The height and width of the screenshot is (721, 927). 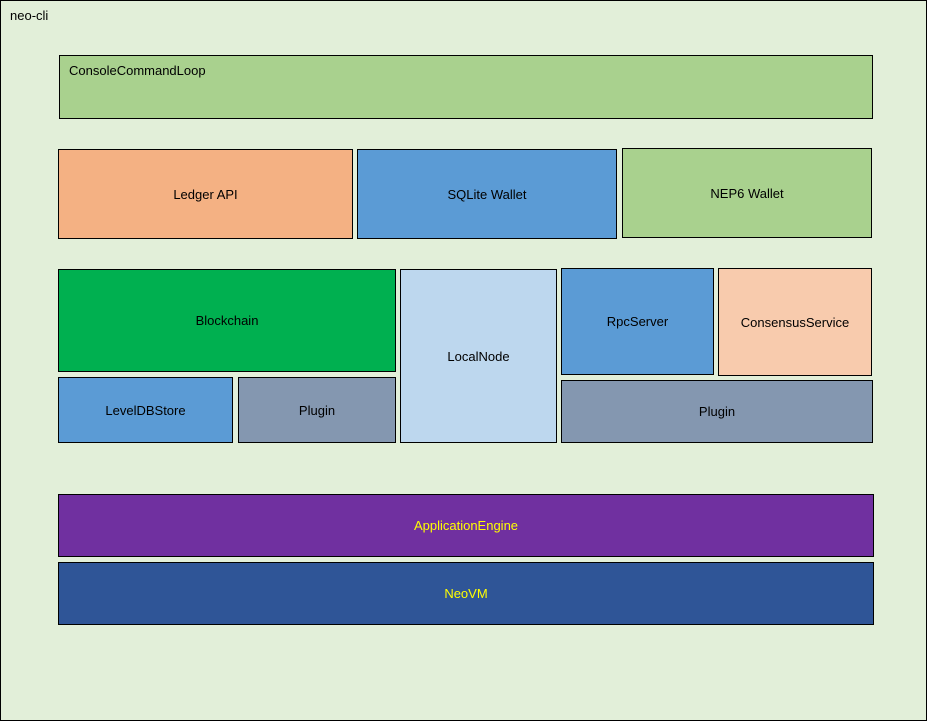 I want to click on consensus-service-label: ConsensusService, so click(x=795, y=322).